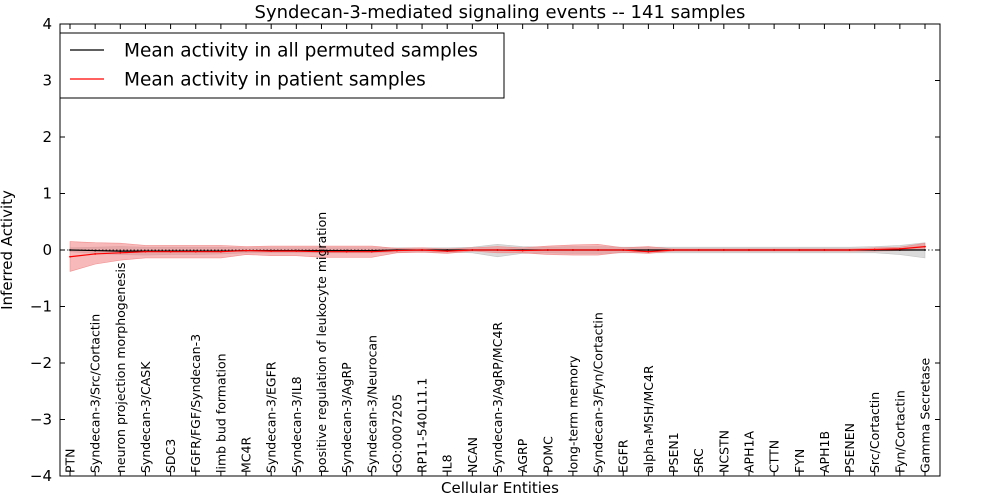 Image resolution: width=1000 pixels, height=500 pixels. Describe the element at coordinates (422, 425) in the screenshot. I see `x-category-label: RP11-540L11.1` at that location.